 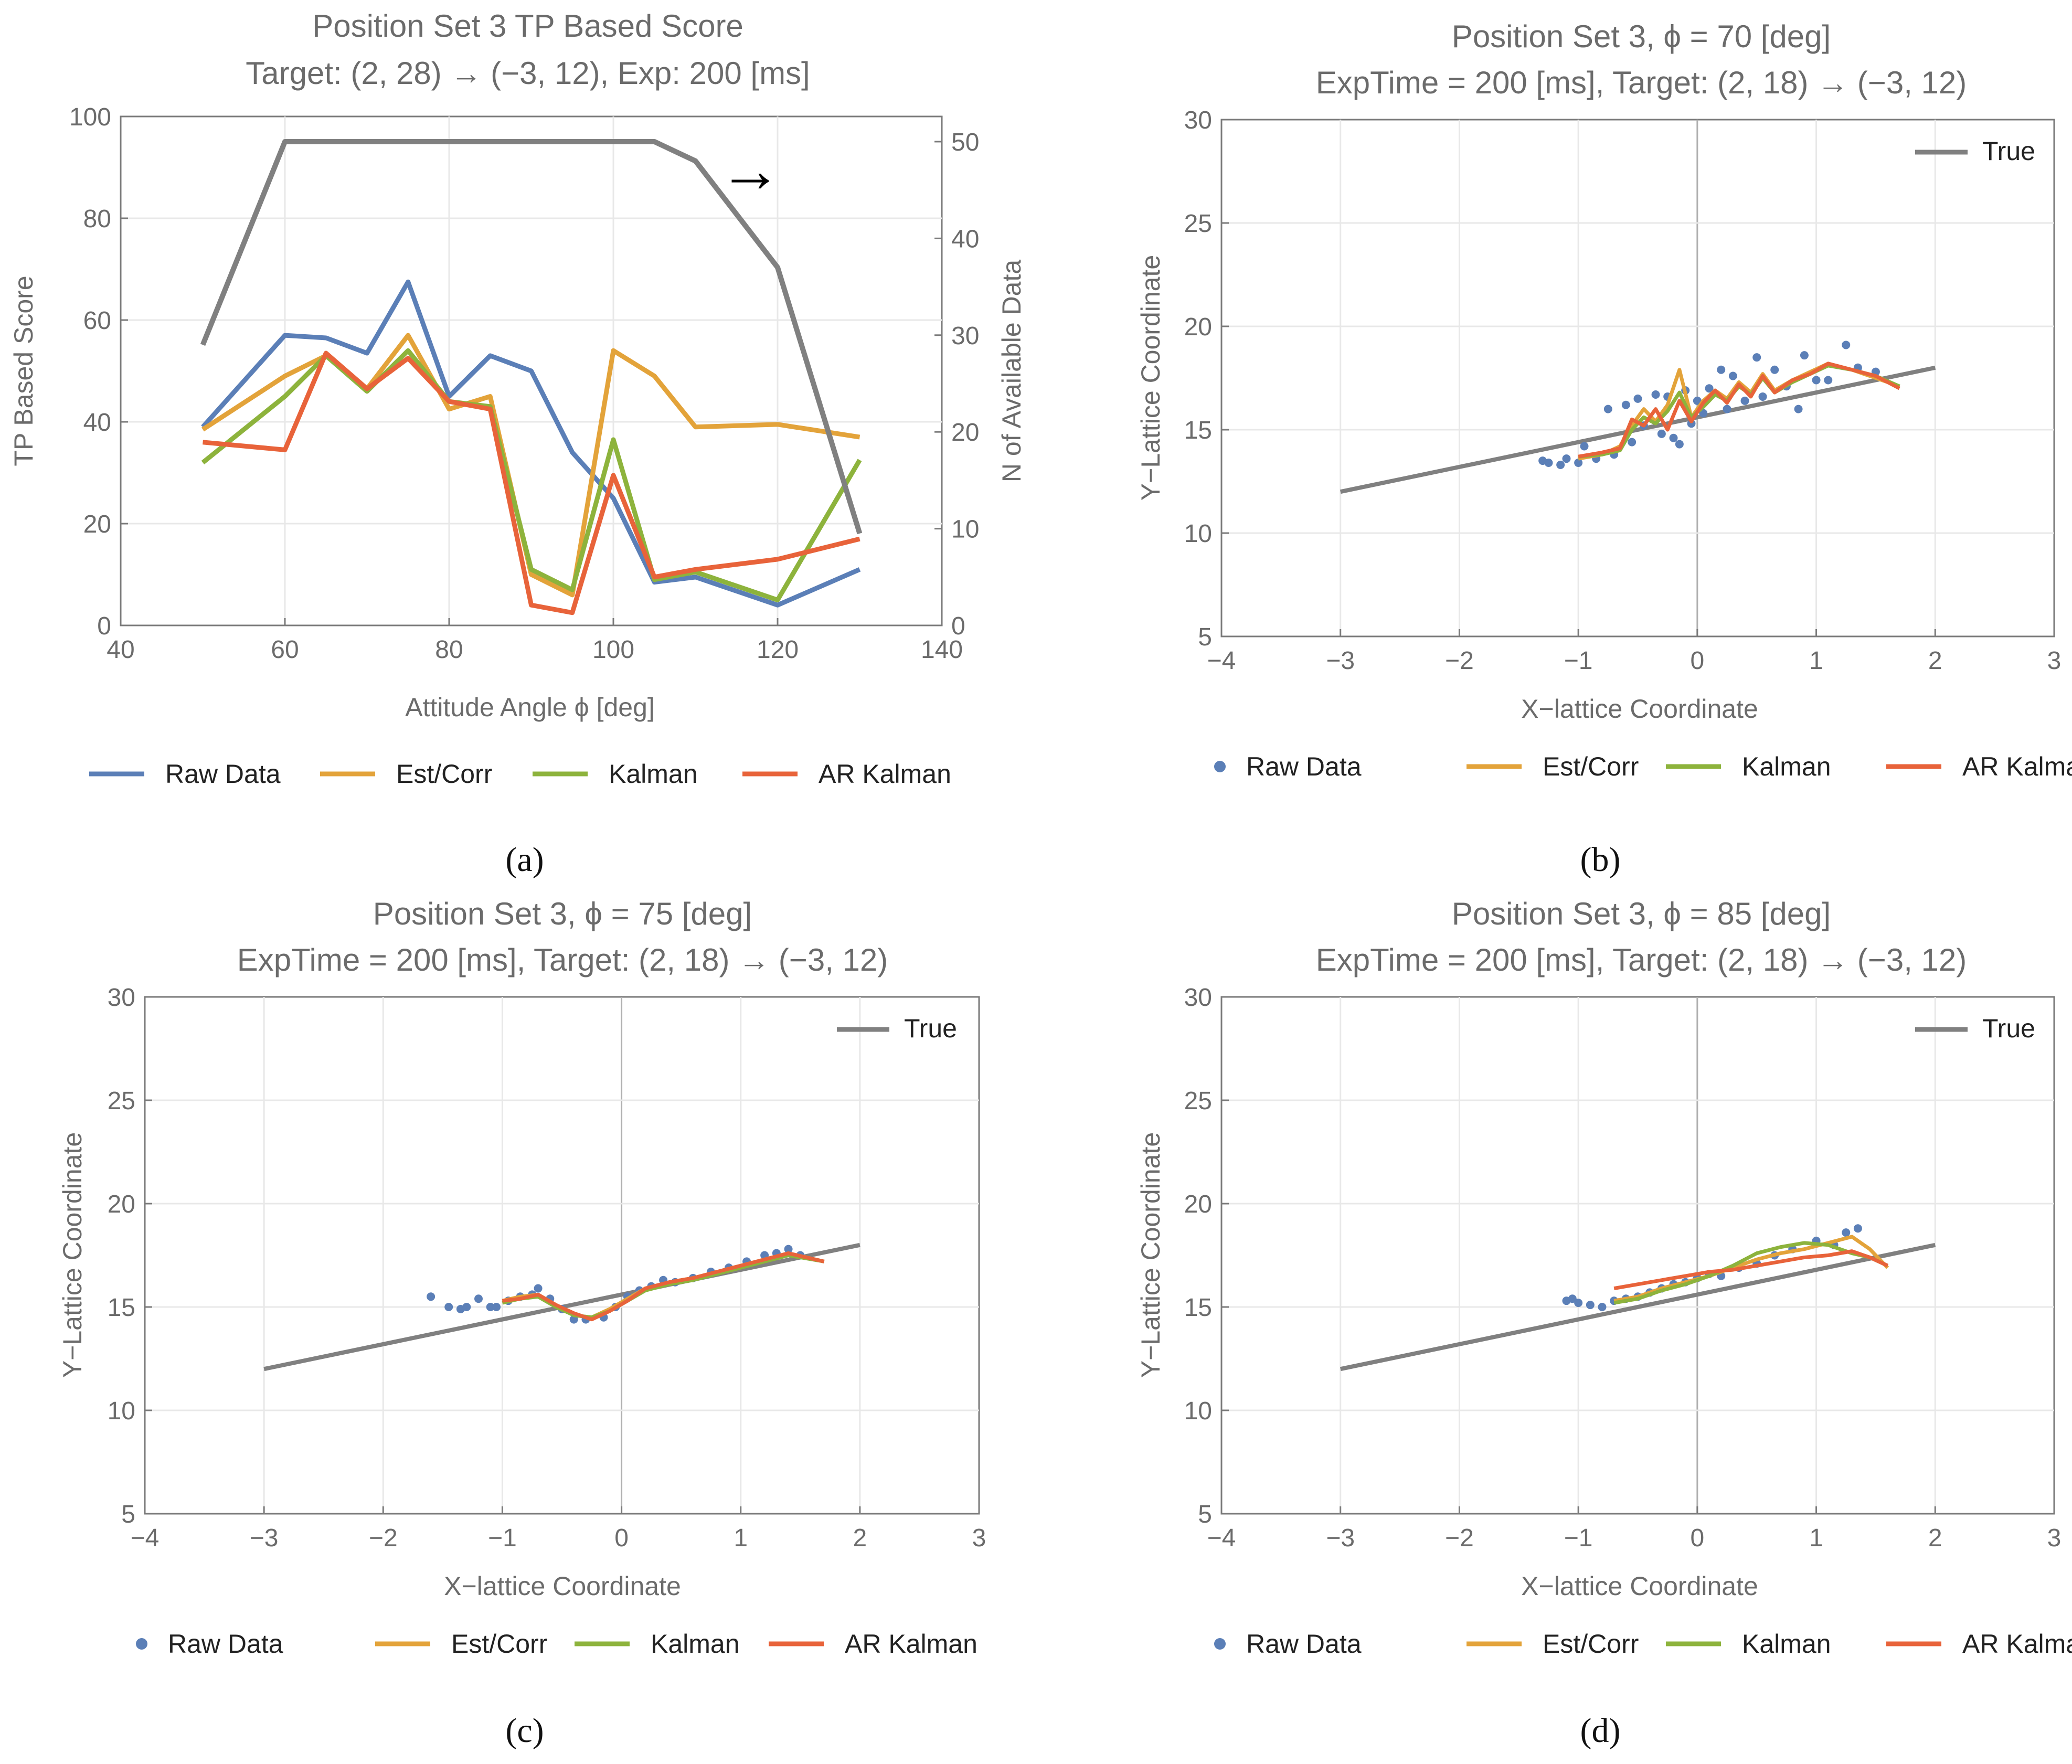 What do you see at coordinates (520, 774) in the screenshot?
I see `panel-a-legend: Raw Data Est/Corr Kalman AR Kalman` at bounding box center [520, 774].